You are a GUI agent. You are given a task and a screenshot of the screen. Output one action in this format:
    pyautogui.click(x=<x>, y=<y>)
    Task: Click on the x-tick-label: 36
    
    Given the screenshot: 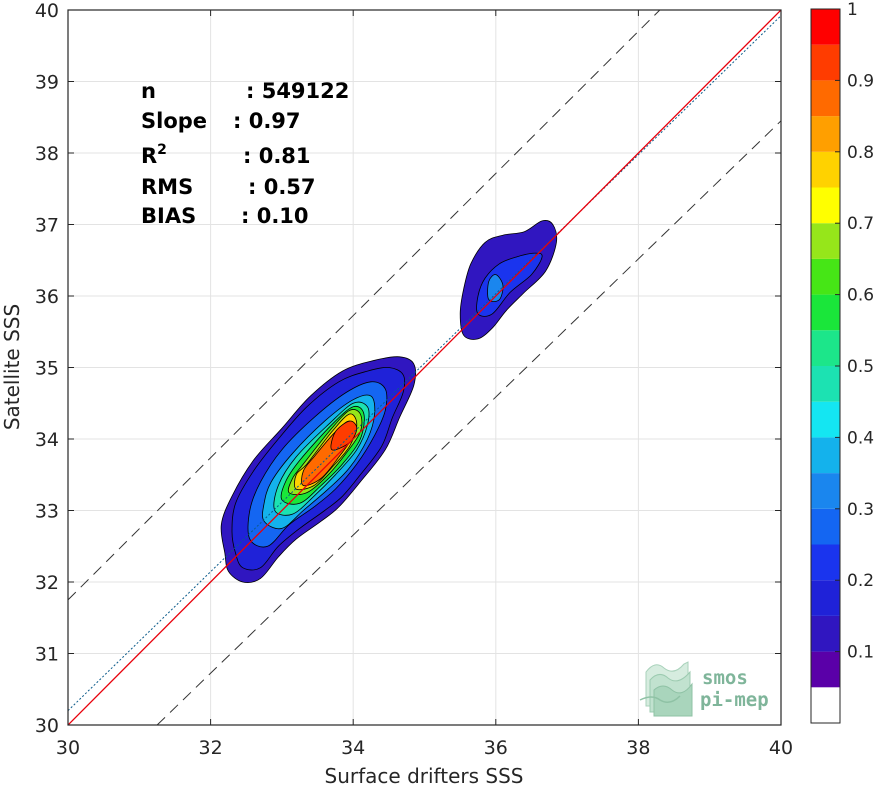 What is the action you would take?
    pyautogui.click(x=496, y=748)
    